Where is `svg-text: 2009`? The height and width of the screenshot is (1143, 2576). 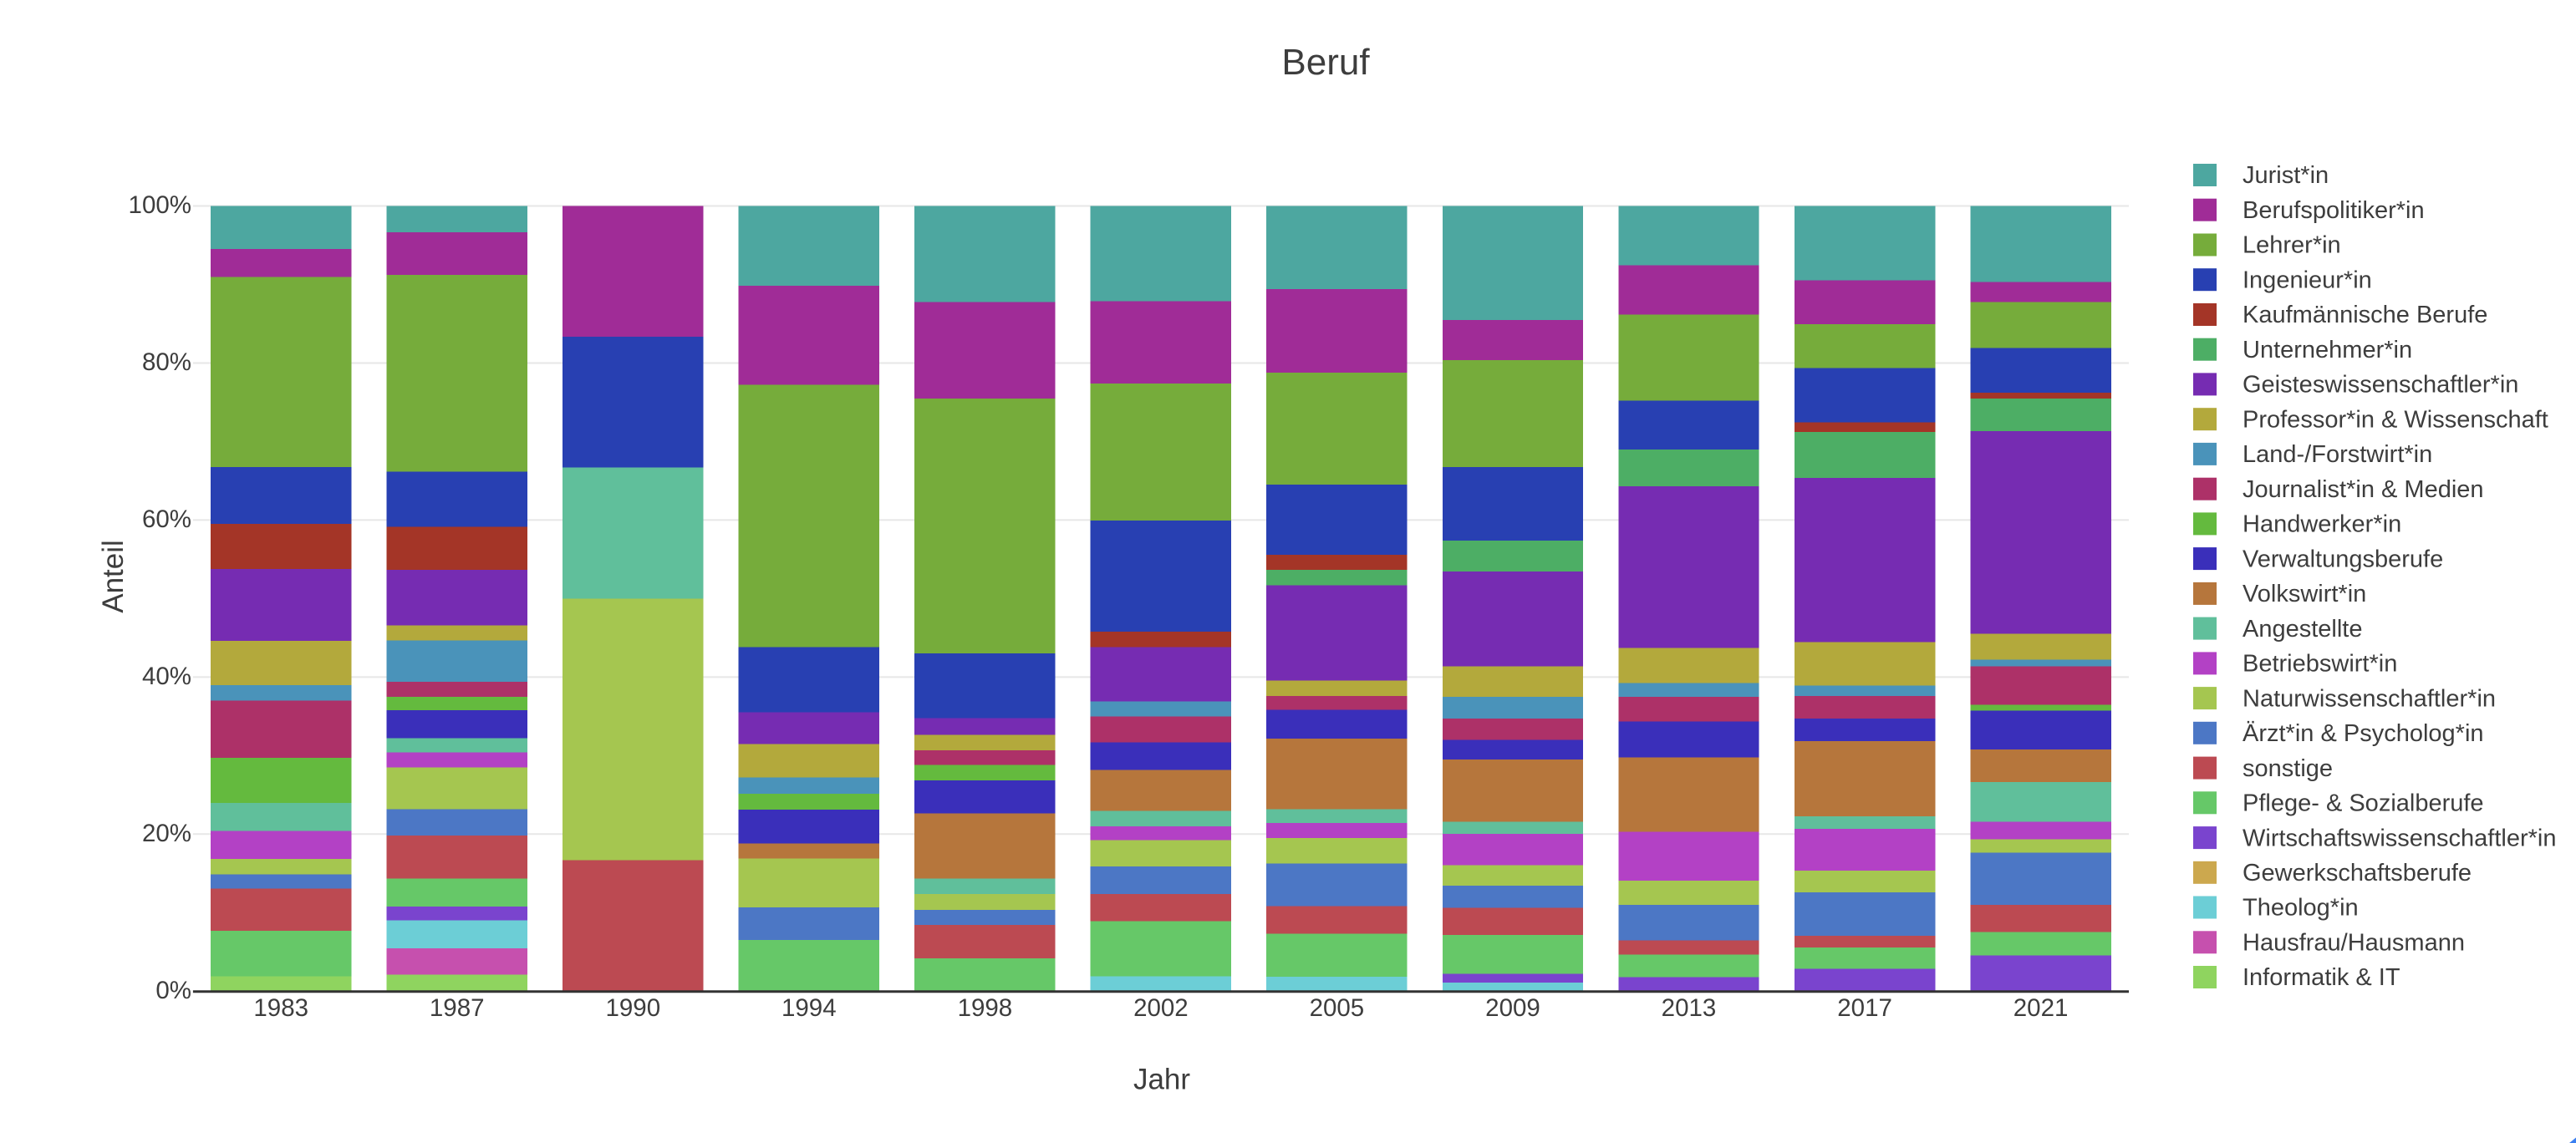 svg-text: 2009 is located at coordinates (1512, 1008).